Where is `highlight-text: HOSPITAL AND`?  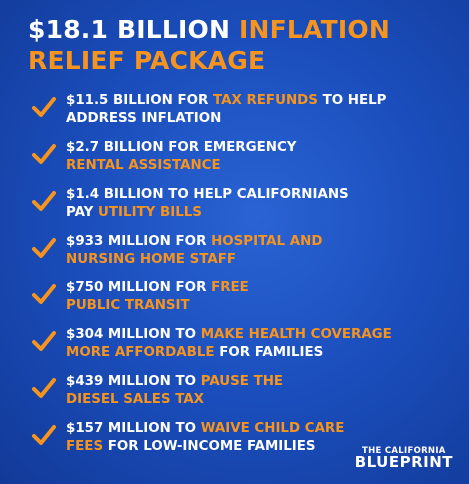
highlight-text: HOSPITAL AND is located at coordinates (267, 241).